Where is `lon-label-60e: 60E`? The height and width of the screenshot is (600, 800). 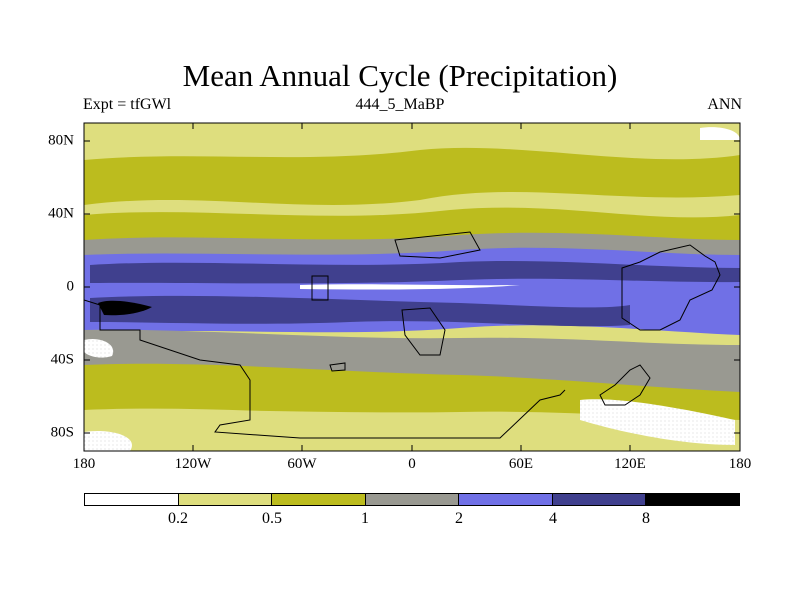 lon-label-60e: 60E is located at coordinates (521, 464).